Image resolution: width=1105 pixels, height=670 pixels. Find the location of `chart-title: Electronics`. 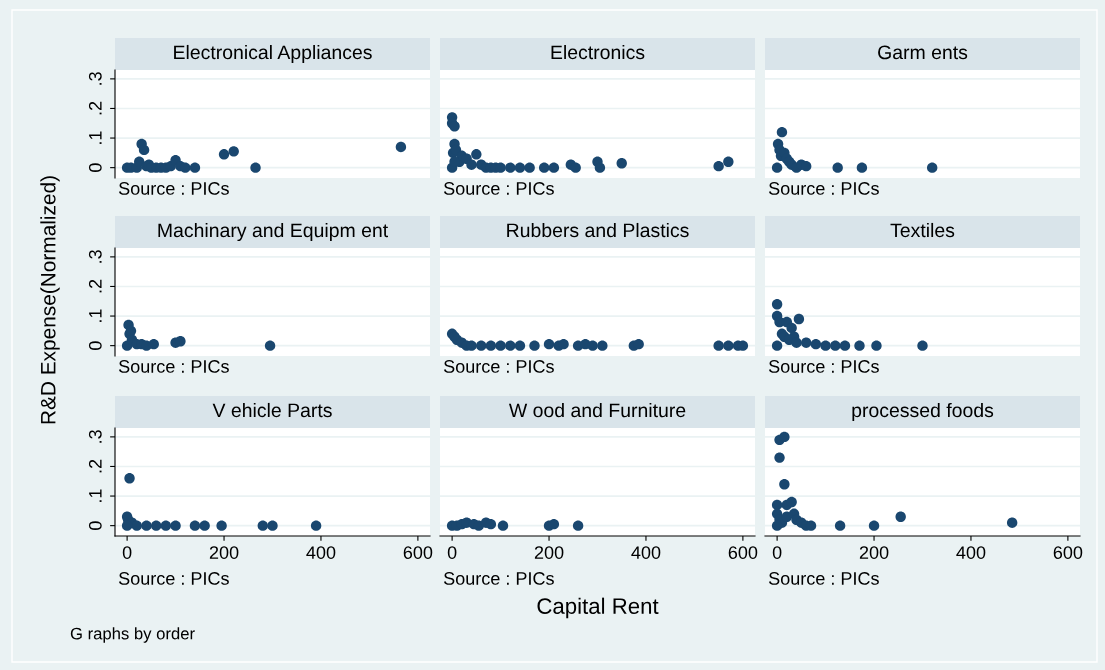

chart-title: Electronics is located at coordinates (598, 52).